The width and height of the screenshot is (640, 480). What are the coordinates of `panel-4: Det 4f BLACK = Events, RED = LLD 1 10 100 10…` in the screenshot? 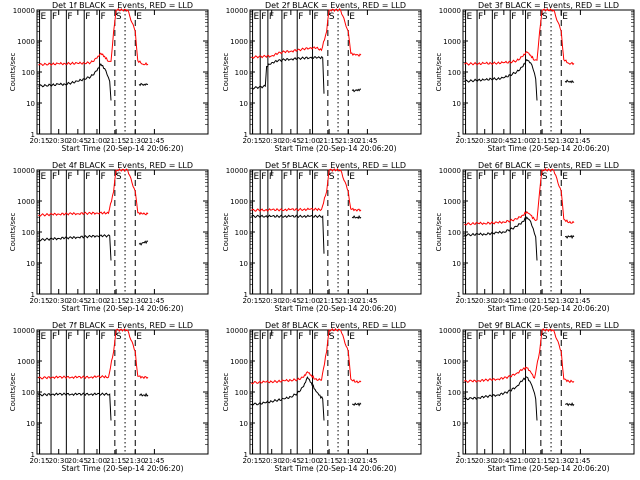 It's located at (109, 237).